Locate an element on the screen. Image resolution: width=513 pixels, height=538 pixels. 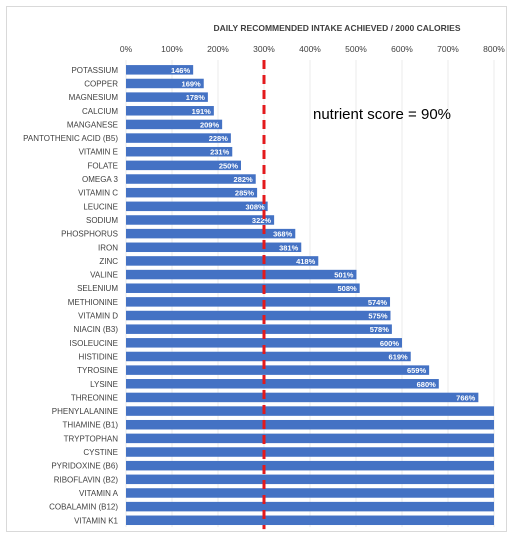
bar-value-label: 619% is located at coordinates (399, 356).